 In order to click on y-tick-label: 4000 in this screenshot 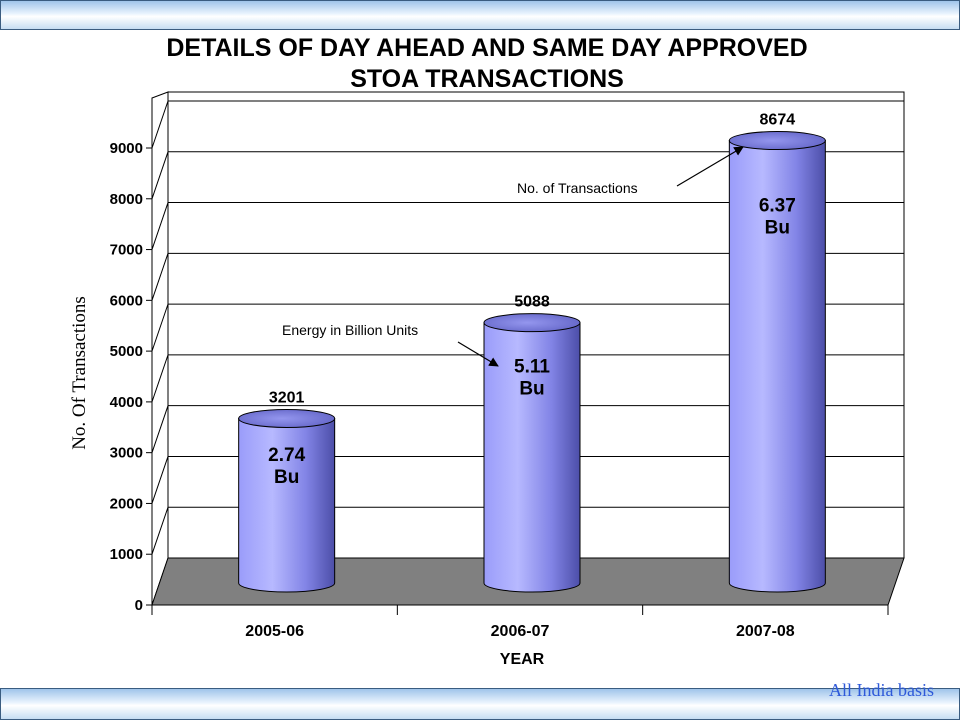, I will do `click(126, 402)`.